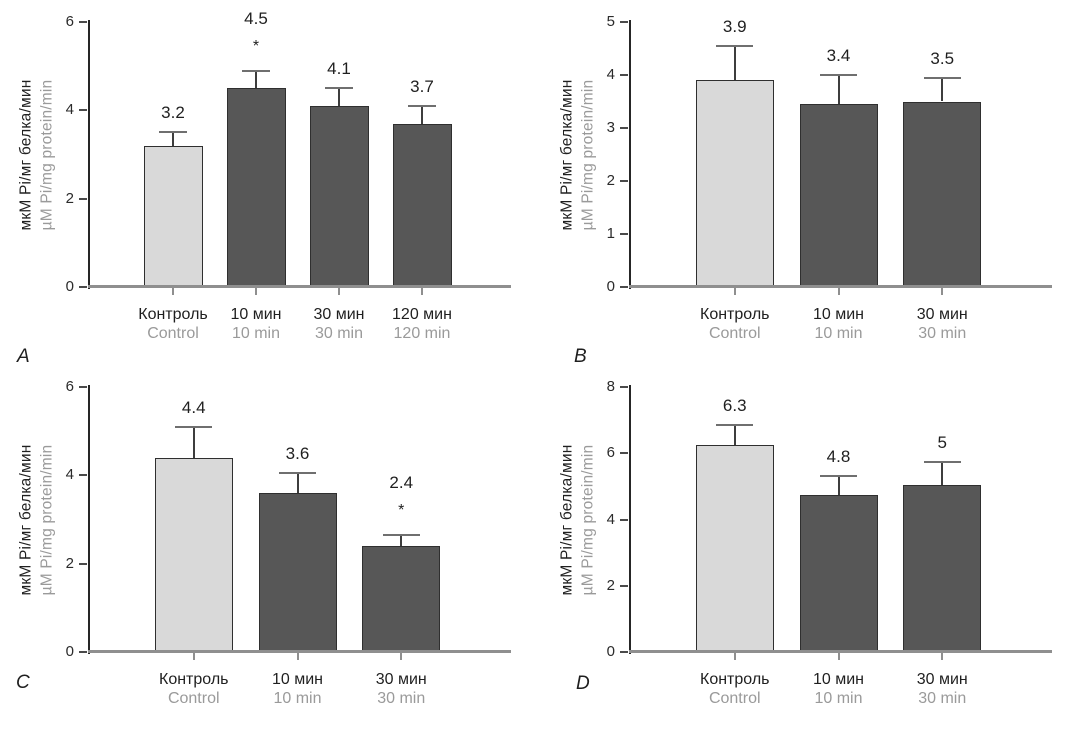  I want to click on panel-letter-d: D, so click(583, 683).